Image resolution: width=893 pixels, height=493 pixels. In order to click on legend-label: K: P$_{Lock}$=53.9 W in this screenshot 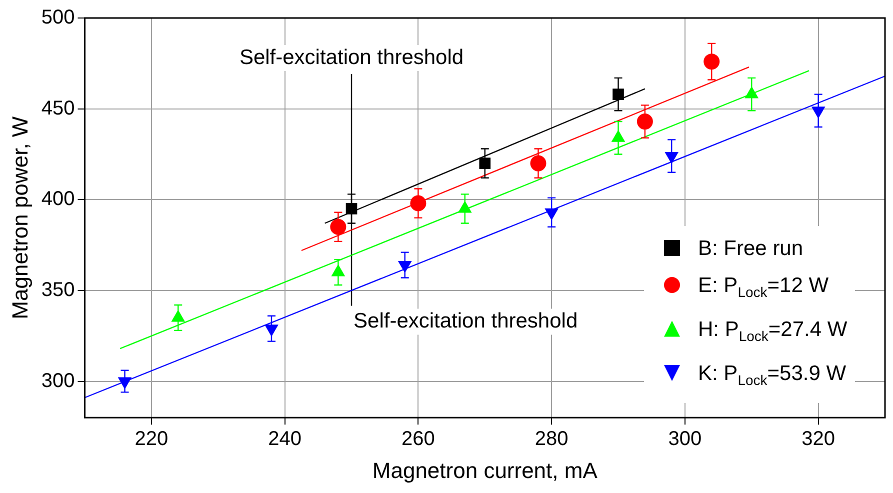, I will do `click(772, 375)`.